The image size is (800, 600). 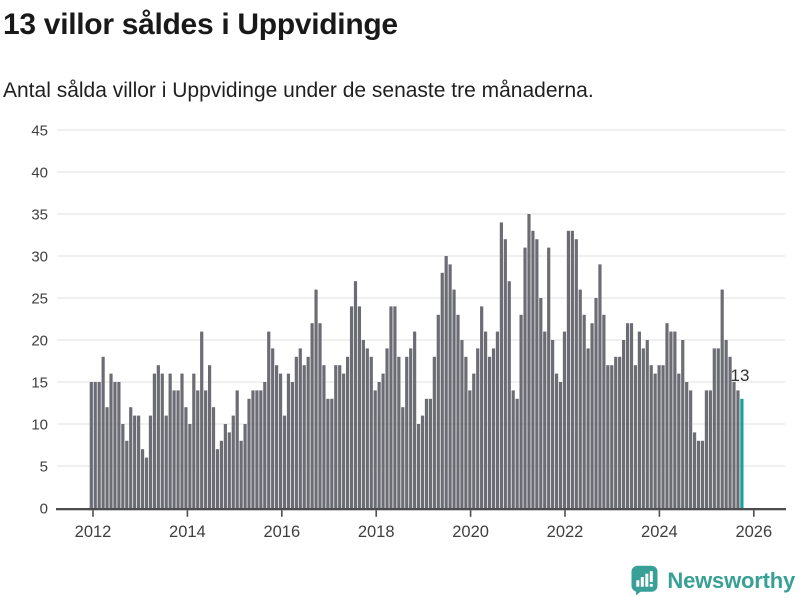 What do you see at coordinates (200, 24) in the screenshot?
I see `page-title: 13 villor såldes i Uppvidinge` at bounding box center [200, 24].